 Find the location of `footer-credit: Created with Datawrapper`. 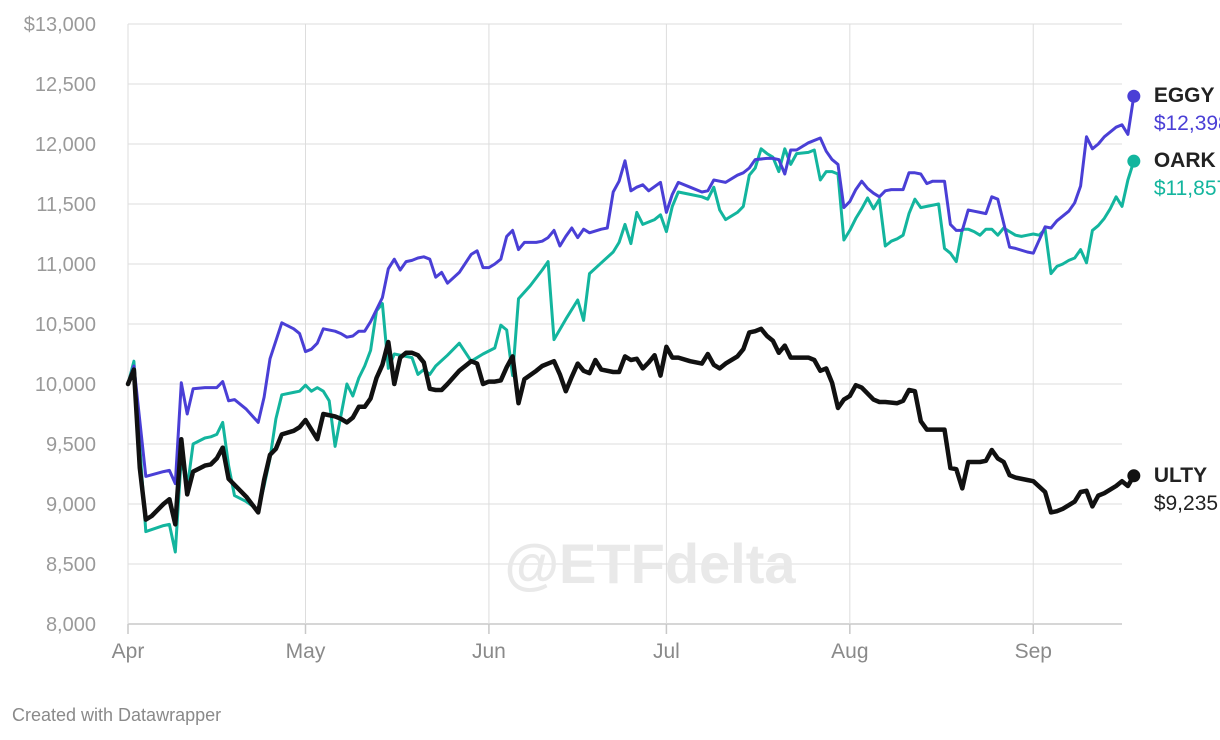

footer-credit: Created with Datawrapper is located at coordinates (117, 715).